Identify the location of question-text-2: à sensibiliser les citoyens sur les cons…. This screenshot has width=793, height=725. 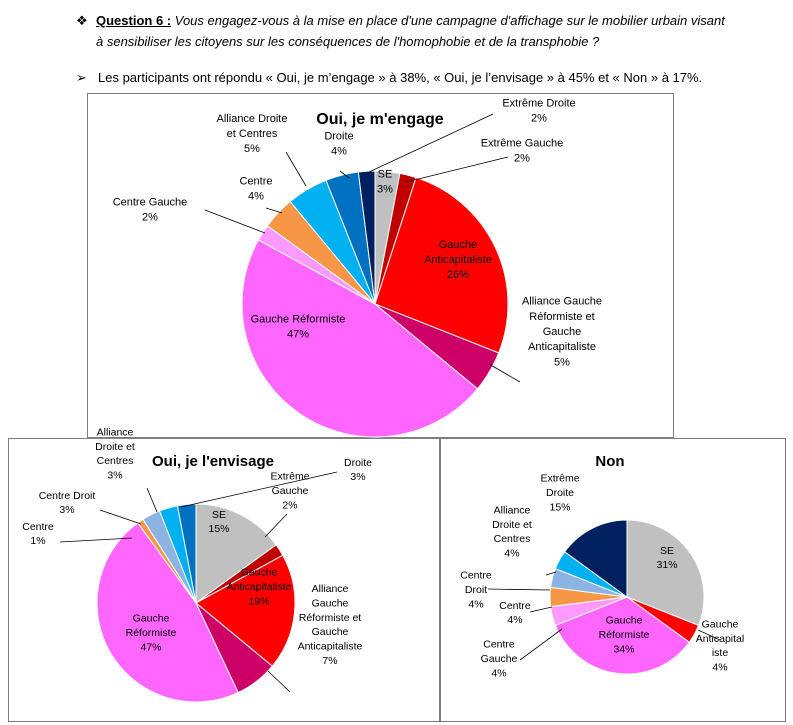
(348, 41).